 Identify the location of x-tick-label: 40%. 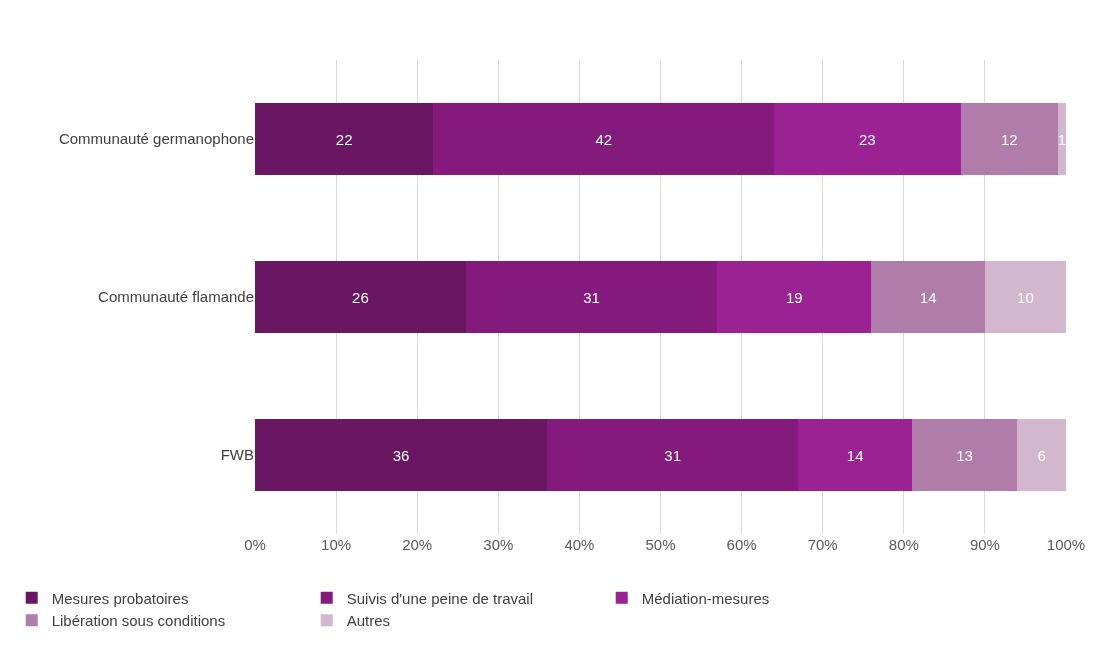
(579, 544).